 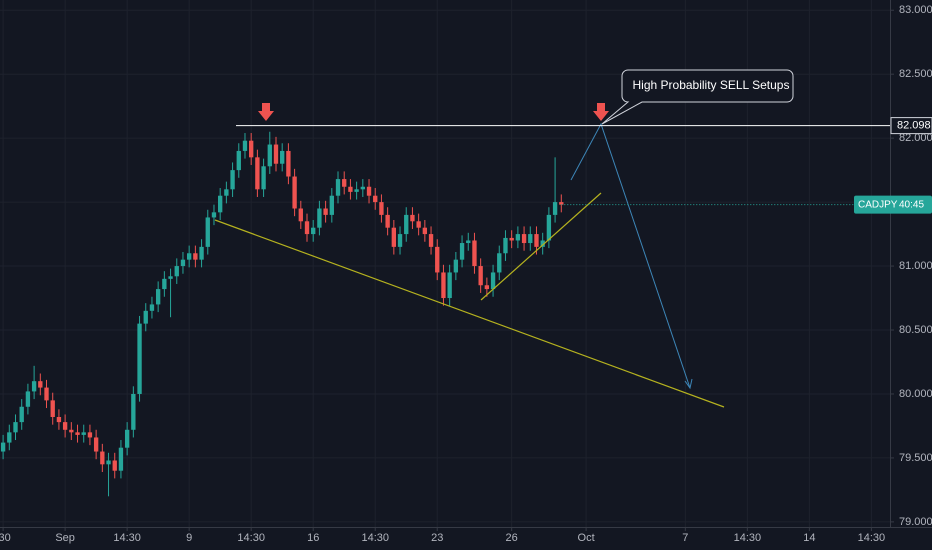 What do you see at coordinates (915, 330) in the screenshot?
I see `y-tick-label: 80.500` at bounding box center [915, 330].